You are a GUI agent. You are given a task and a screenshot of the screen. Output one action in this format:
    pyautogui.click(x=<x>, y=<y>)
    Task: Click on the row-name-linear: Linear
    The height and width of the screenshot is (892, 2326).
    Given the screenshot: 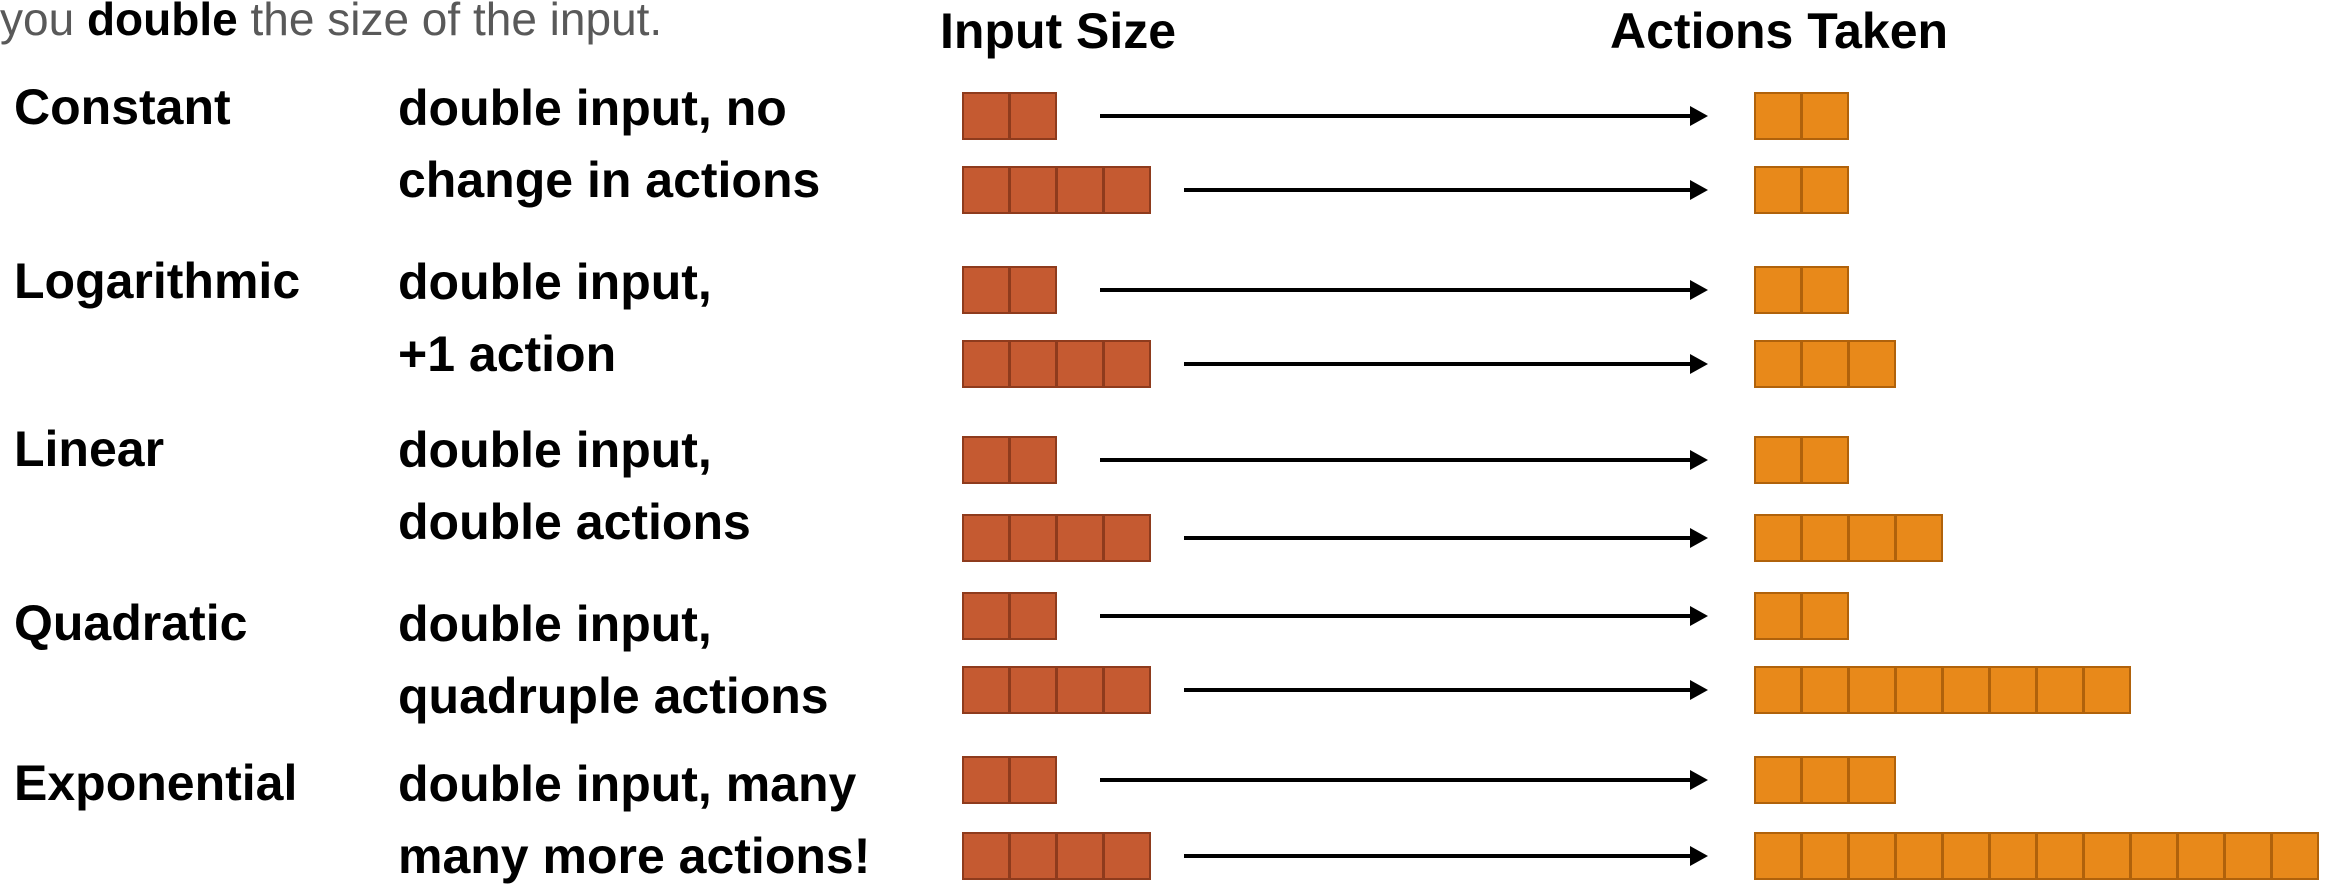 What is the action you would take?
    pyautogui.click(x=89, y=449)
    